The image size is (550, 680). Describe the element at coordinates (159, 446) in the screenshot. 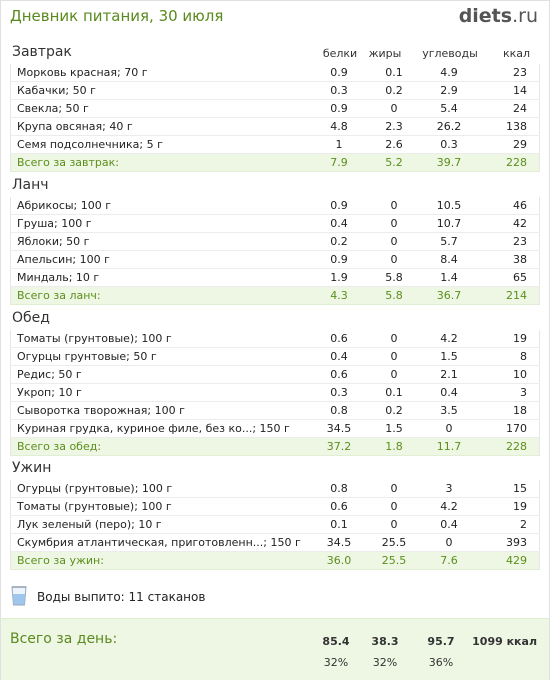

I see `food-name: Всего за обед:` at that location.